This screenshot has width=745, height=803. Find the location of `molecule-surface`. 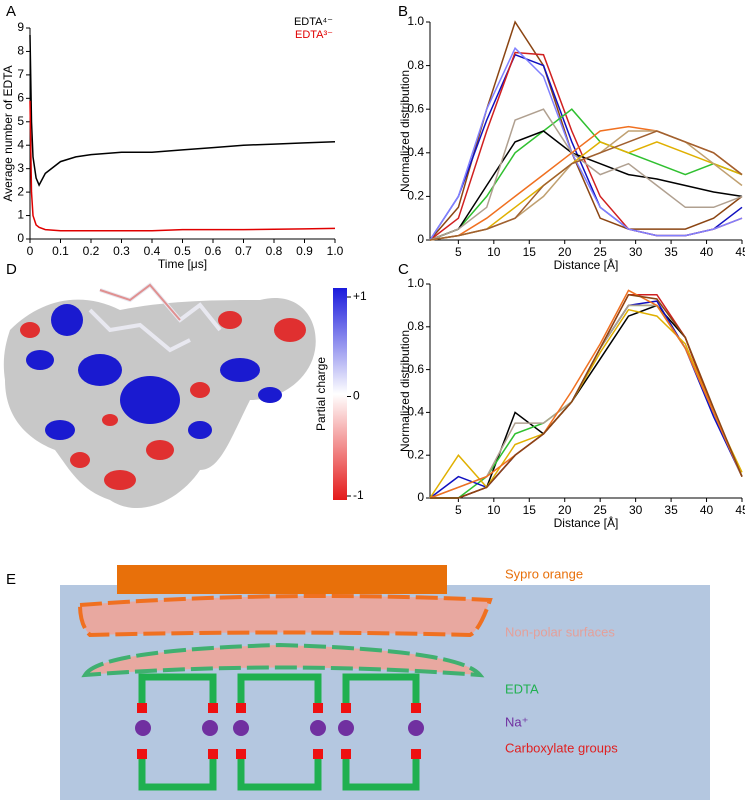

molecule-surface is located at coordinates (159, 395).